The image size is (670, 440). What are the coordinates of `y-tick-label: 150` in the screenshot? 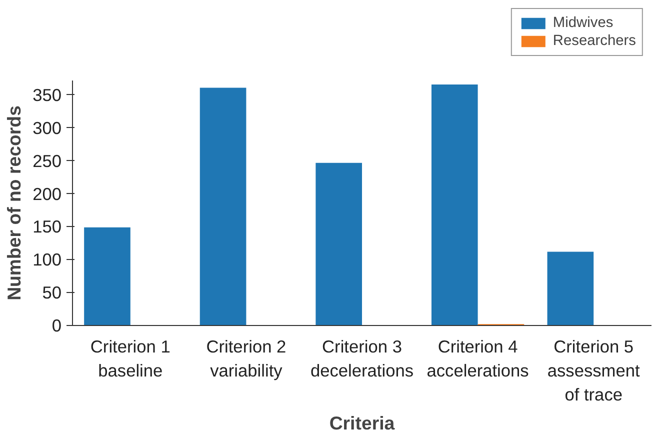 It's located at (47, 226).